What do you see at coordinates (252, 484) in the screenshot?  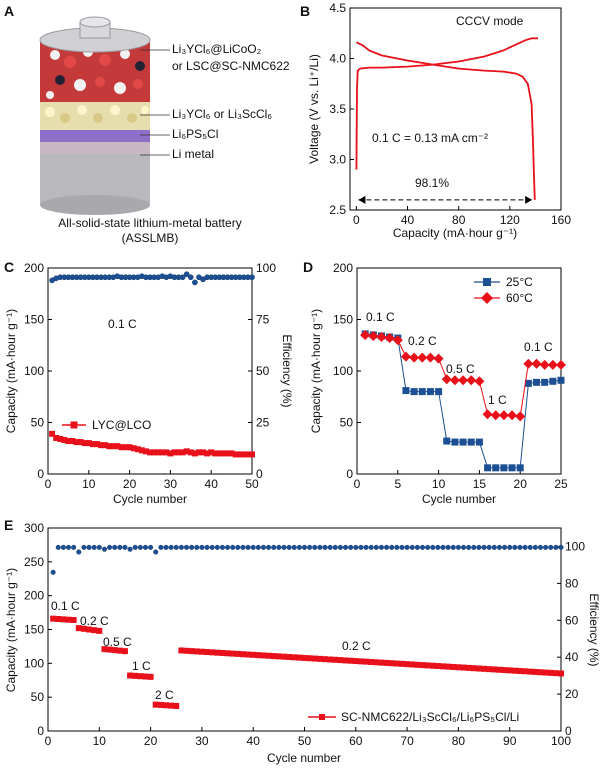 I see `x-tick-label: 50` at bounding box center [252, 484].